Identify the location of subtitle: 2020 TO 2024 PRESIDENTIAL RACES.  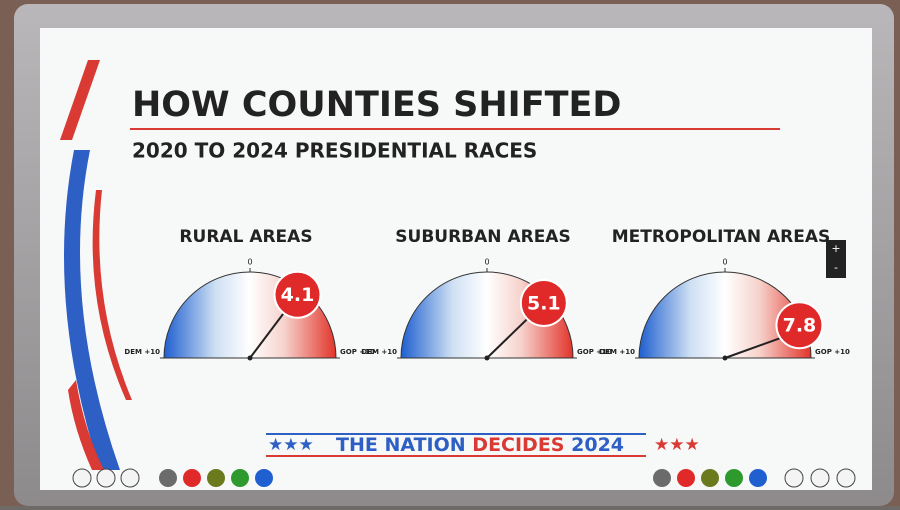
(334, 151).